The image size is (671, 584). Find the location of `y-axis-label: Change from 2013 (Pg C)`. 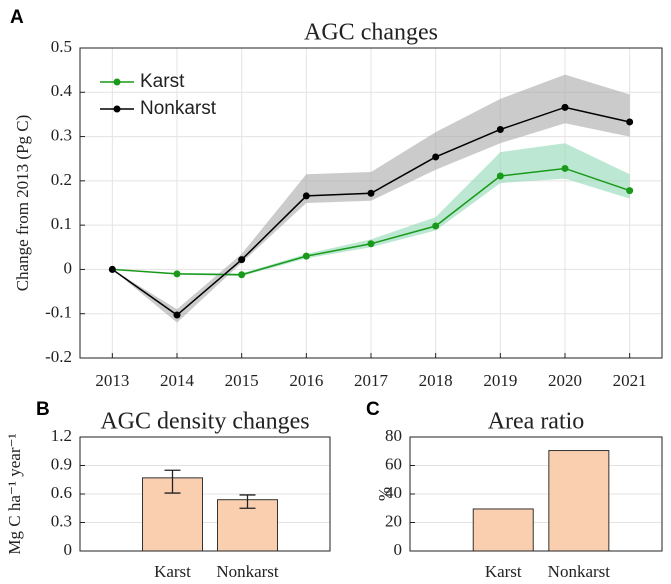

y-axis-label: Change from 2013 (Pg C) is located at coordinates (22, 203).